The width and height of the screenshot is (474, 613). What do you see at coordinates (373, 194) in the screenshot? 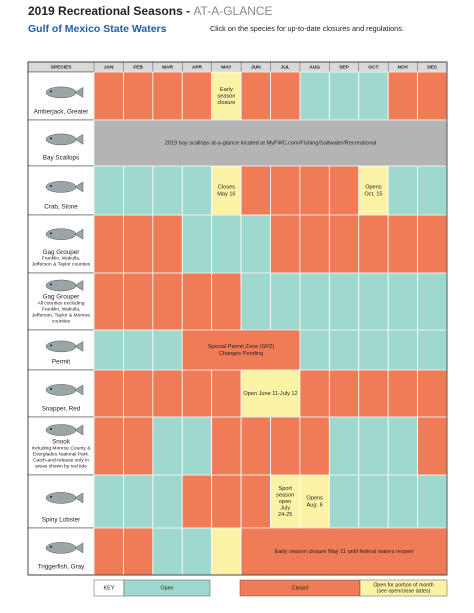
I see `cell-note: Oct. 15` at bounding box center [373, 194].